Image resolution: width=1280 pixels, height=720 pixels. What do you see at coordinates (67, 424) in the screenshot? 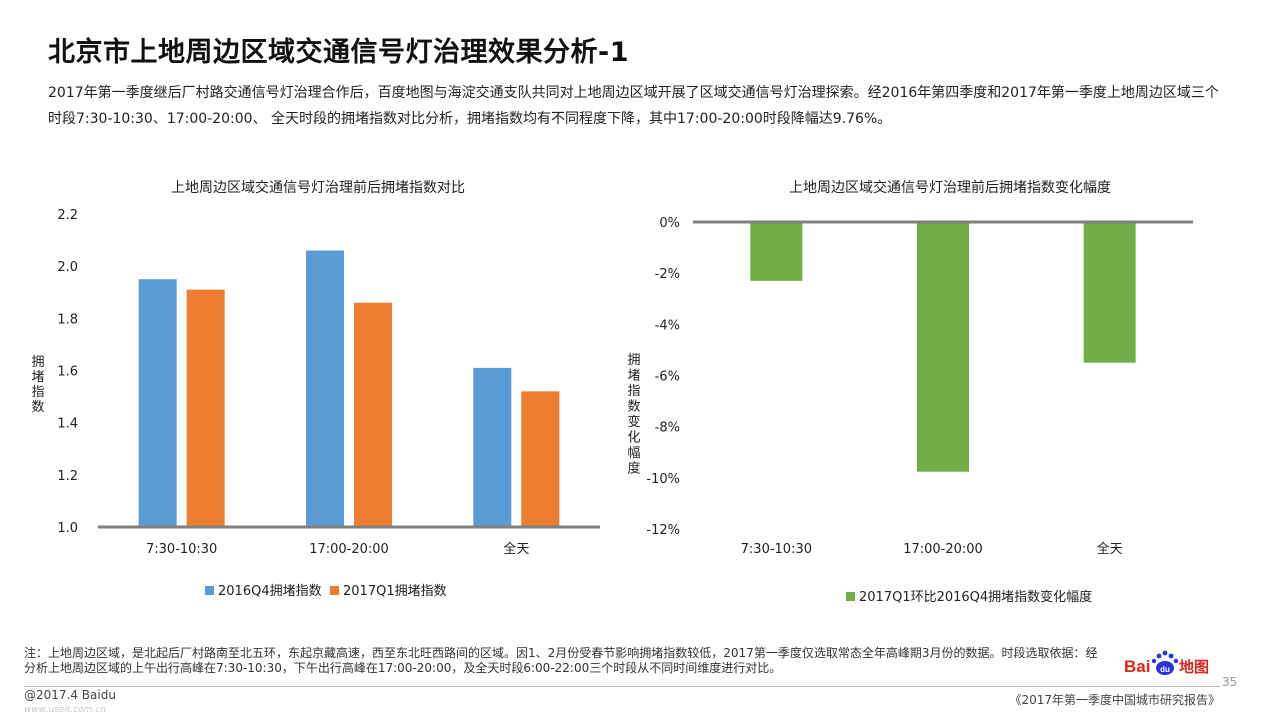
I see `y-tick-label: 1.4` at bounding box center [67, 424].